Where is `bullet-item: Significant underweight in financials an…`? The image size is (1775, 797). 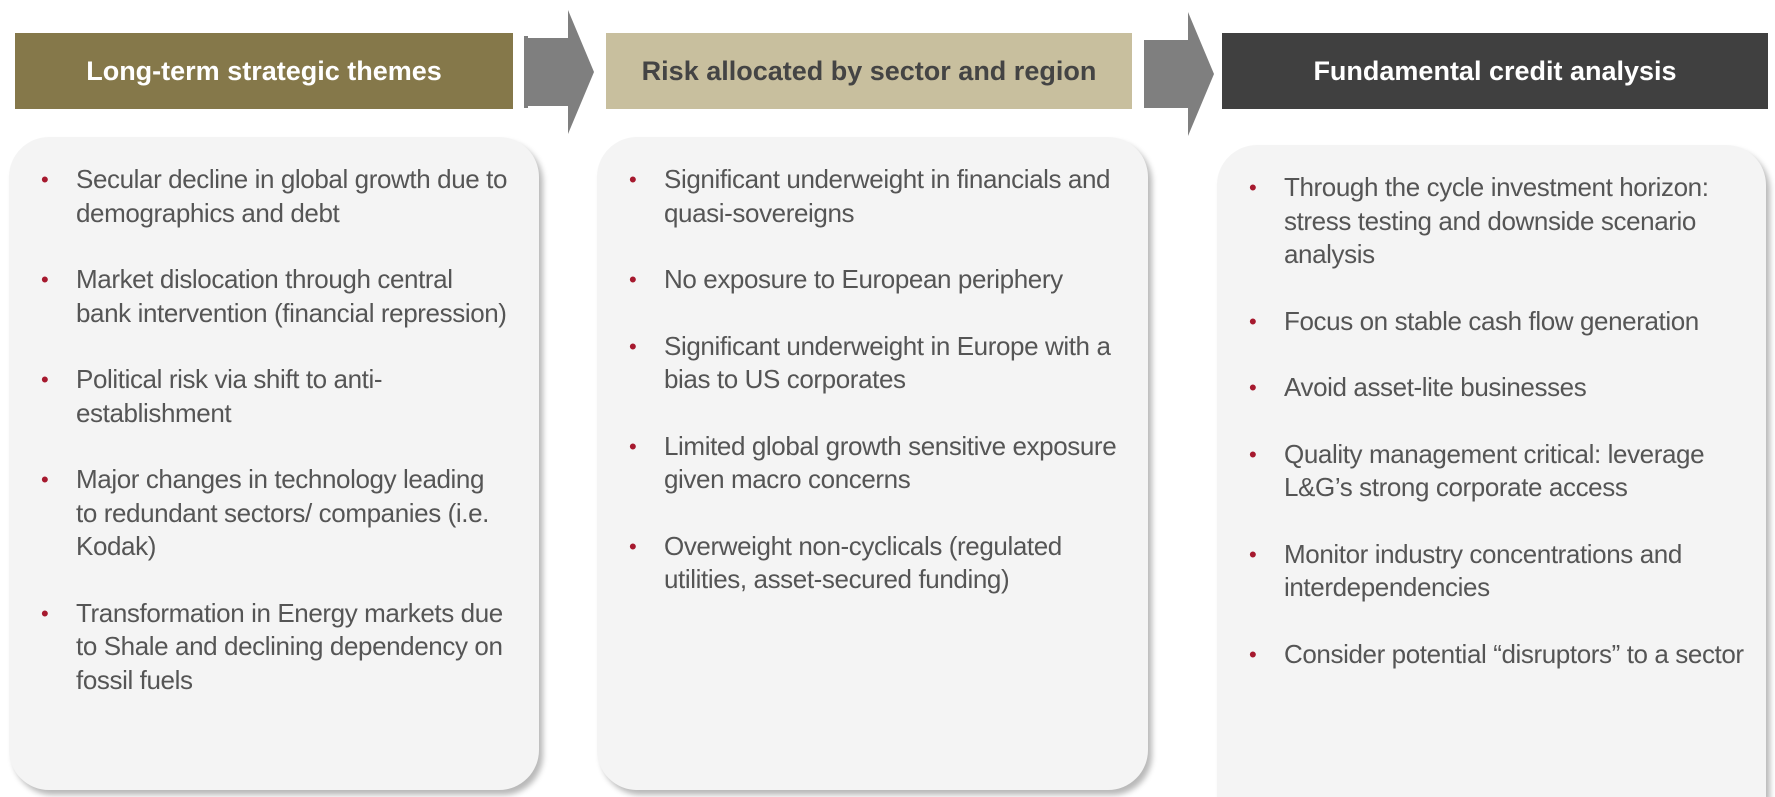 bullet-item: Significant underweight in financials an… is located at coordinates (862, 196).